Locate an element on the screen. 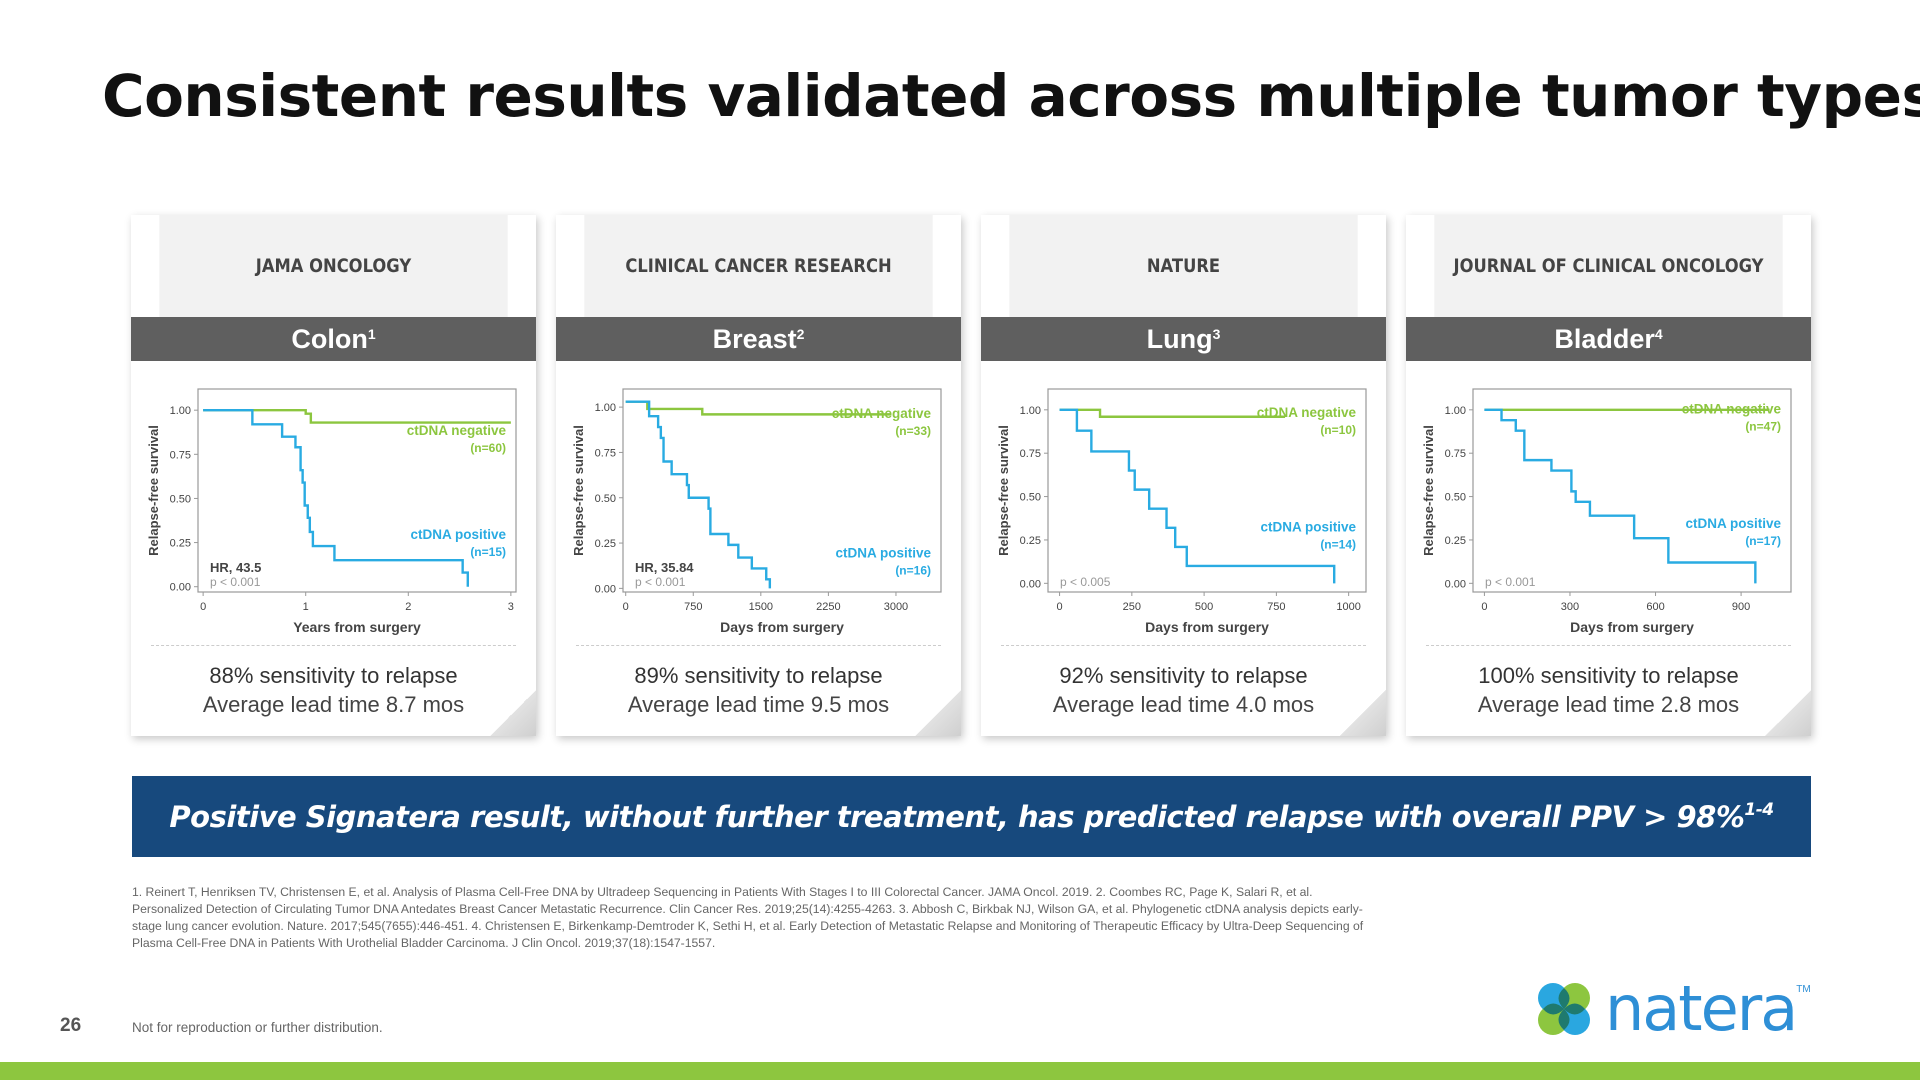 The height and width of the screenshot is (1080, 1920). clover-icon is located at coordinates (1564, 1009).